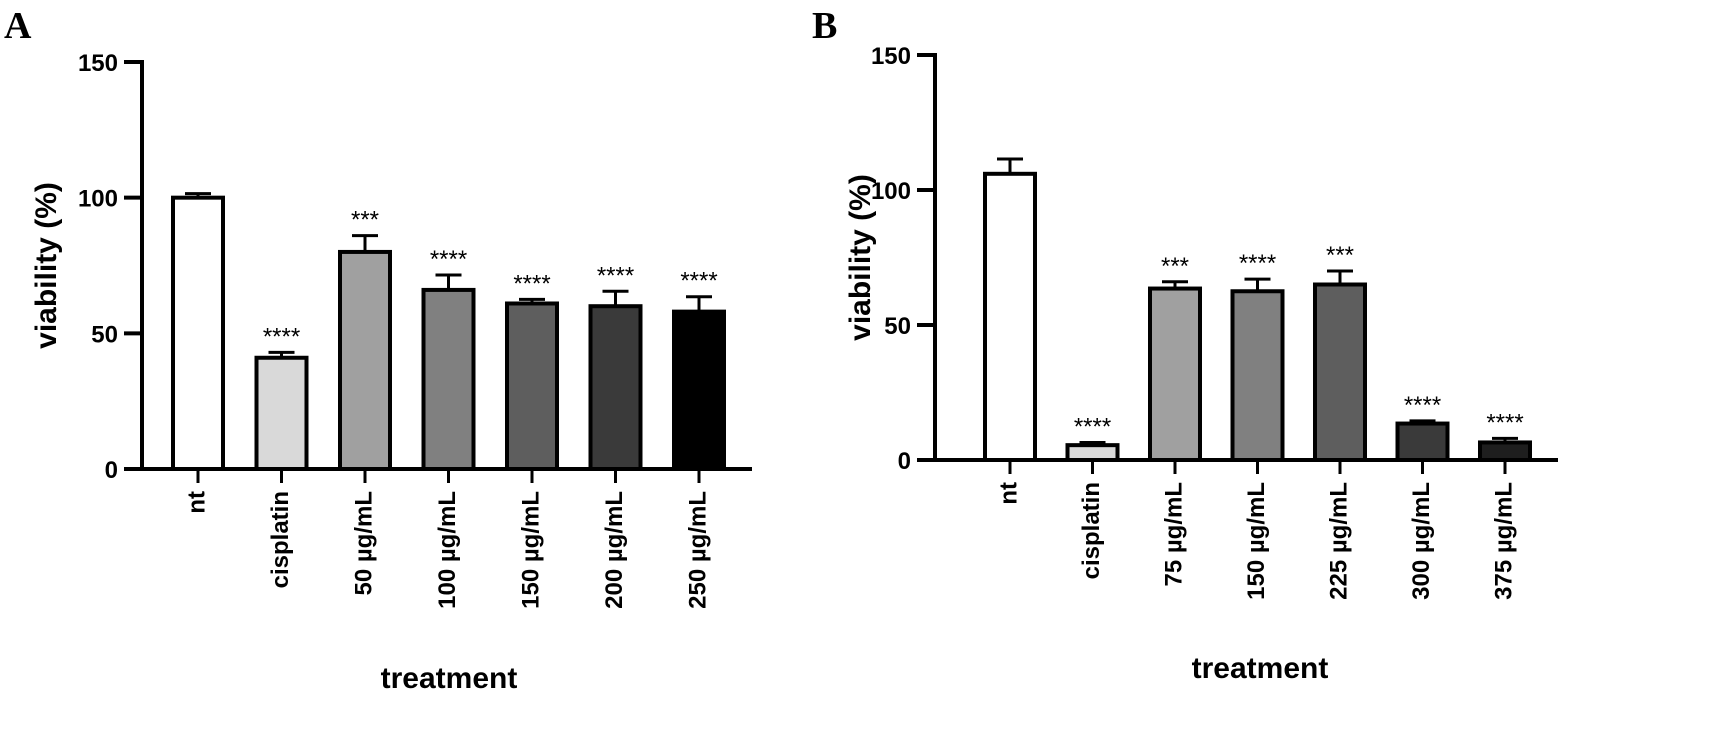  I want to click on panel-letter-a: A, so click(18, 26).